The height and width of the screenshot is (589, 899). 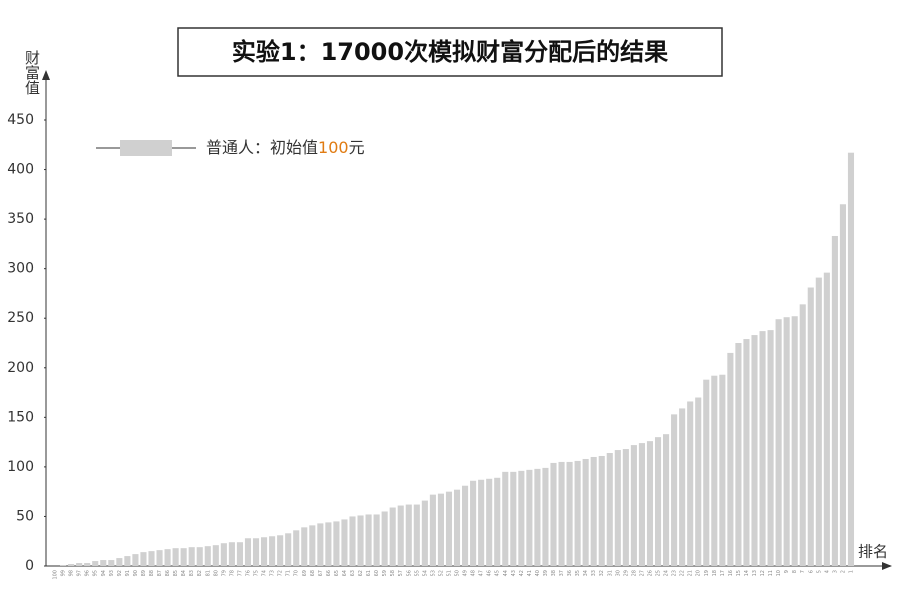 What do you see at coordinates (168, 573) in the screenshot?
I see `x-tick-label: 86` at bounding box center [168, 573].